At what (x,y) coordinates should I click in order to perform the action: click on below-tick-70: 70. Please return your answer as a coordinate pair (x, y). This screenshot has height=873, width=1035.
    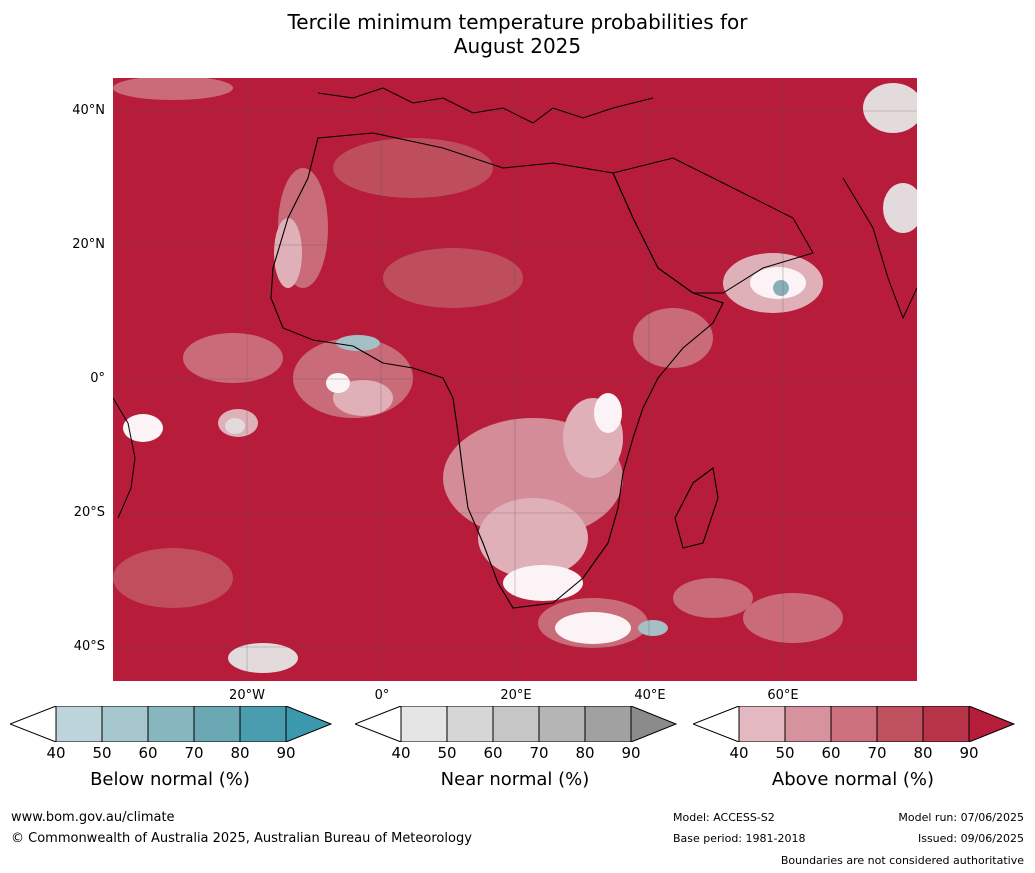
    Looking at the image, I should click on (194, 753).